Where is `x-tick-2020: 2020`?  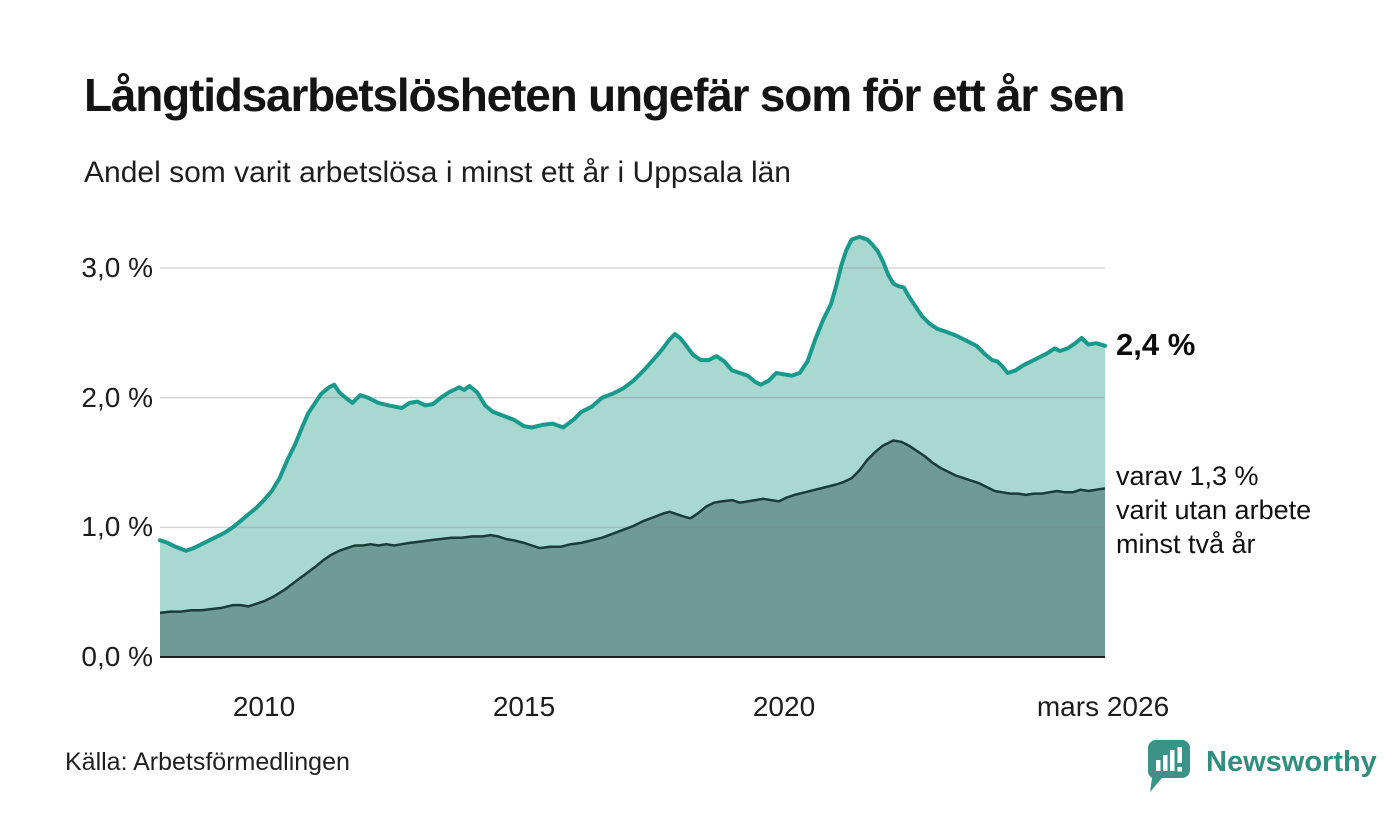 x-tick-2020: 2020 is located at coordinates (784, 706).